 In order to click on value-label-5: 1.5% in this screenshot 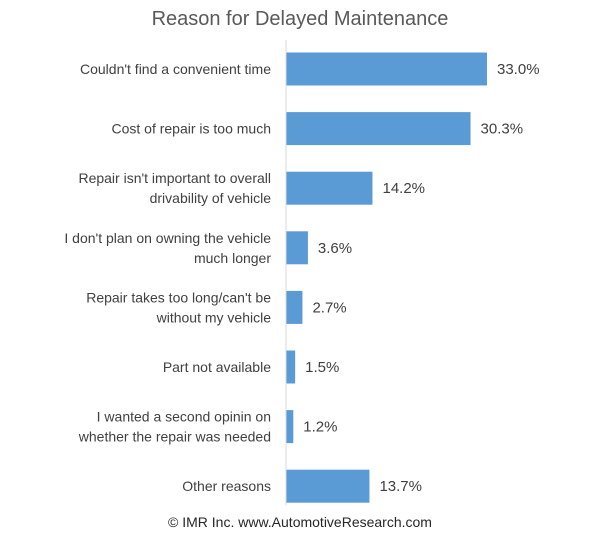, I will do `click(322, 367)`.